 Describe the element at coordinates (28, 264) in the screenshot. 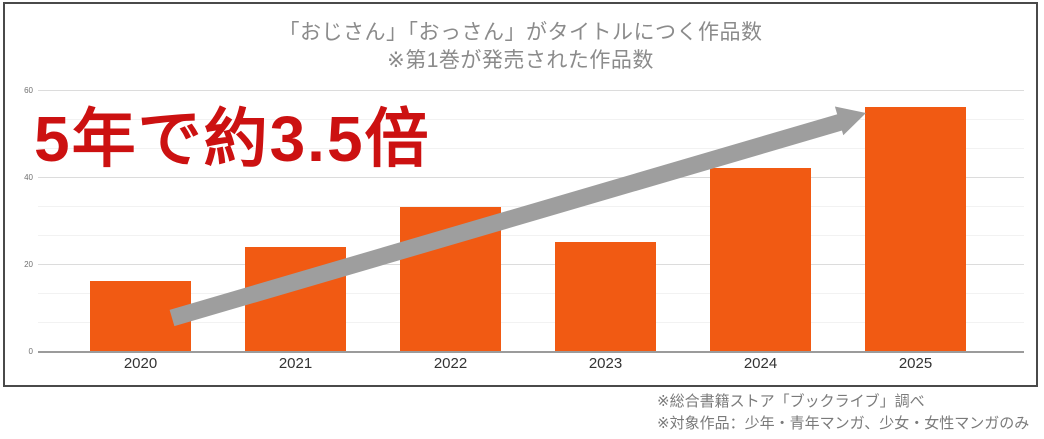

I see `y-tick-label: 20` at that location.